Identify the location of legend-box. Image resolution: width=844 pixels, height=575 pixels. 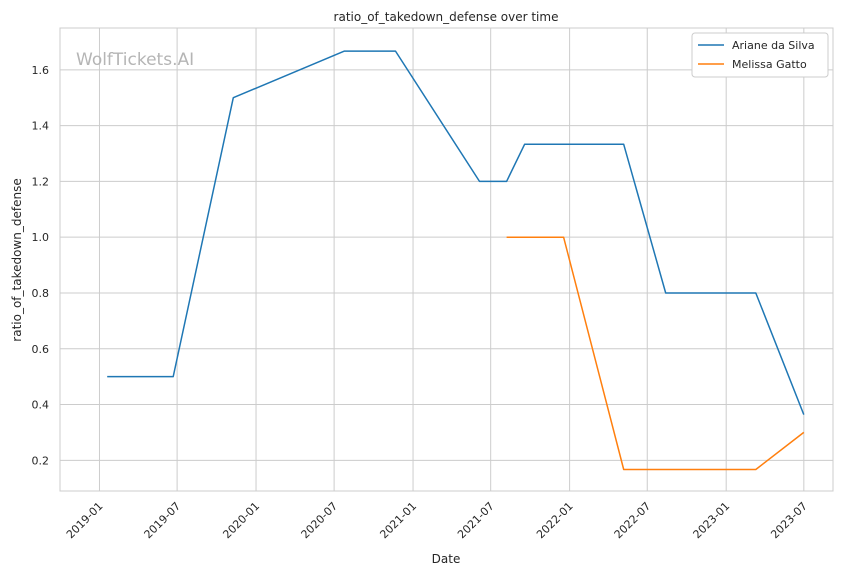
(760, 55).